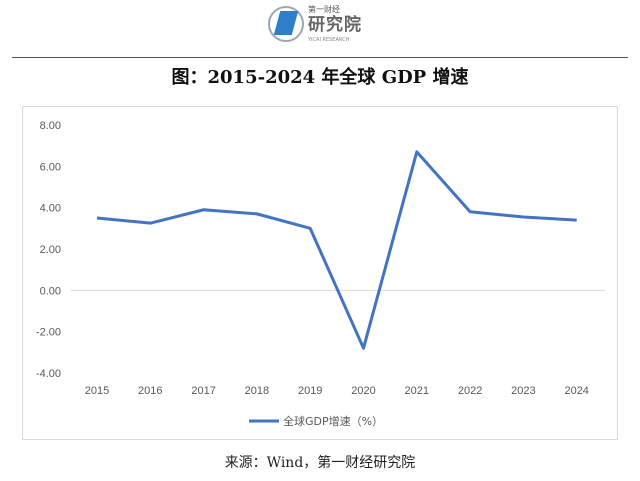  Describe the element at coordinates (335, 25) in the screenshot. I see `logo-text-main: 研究院` at that location.